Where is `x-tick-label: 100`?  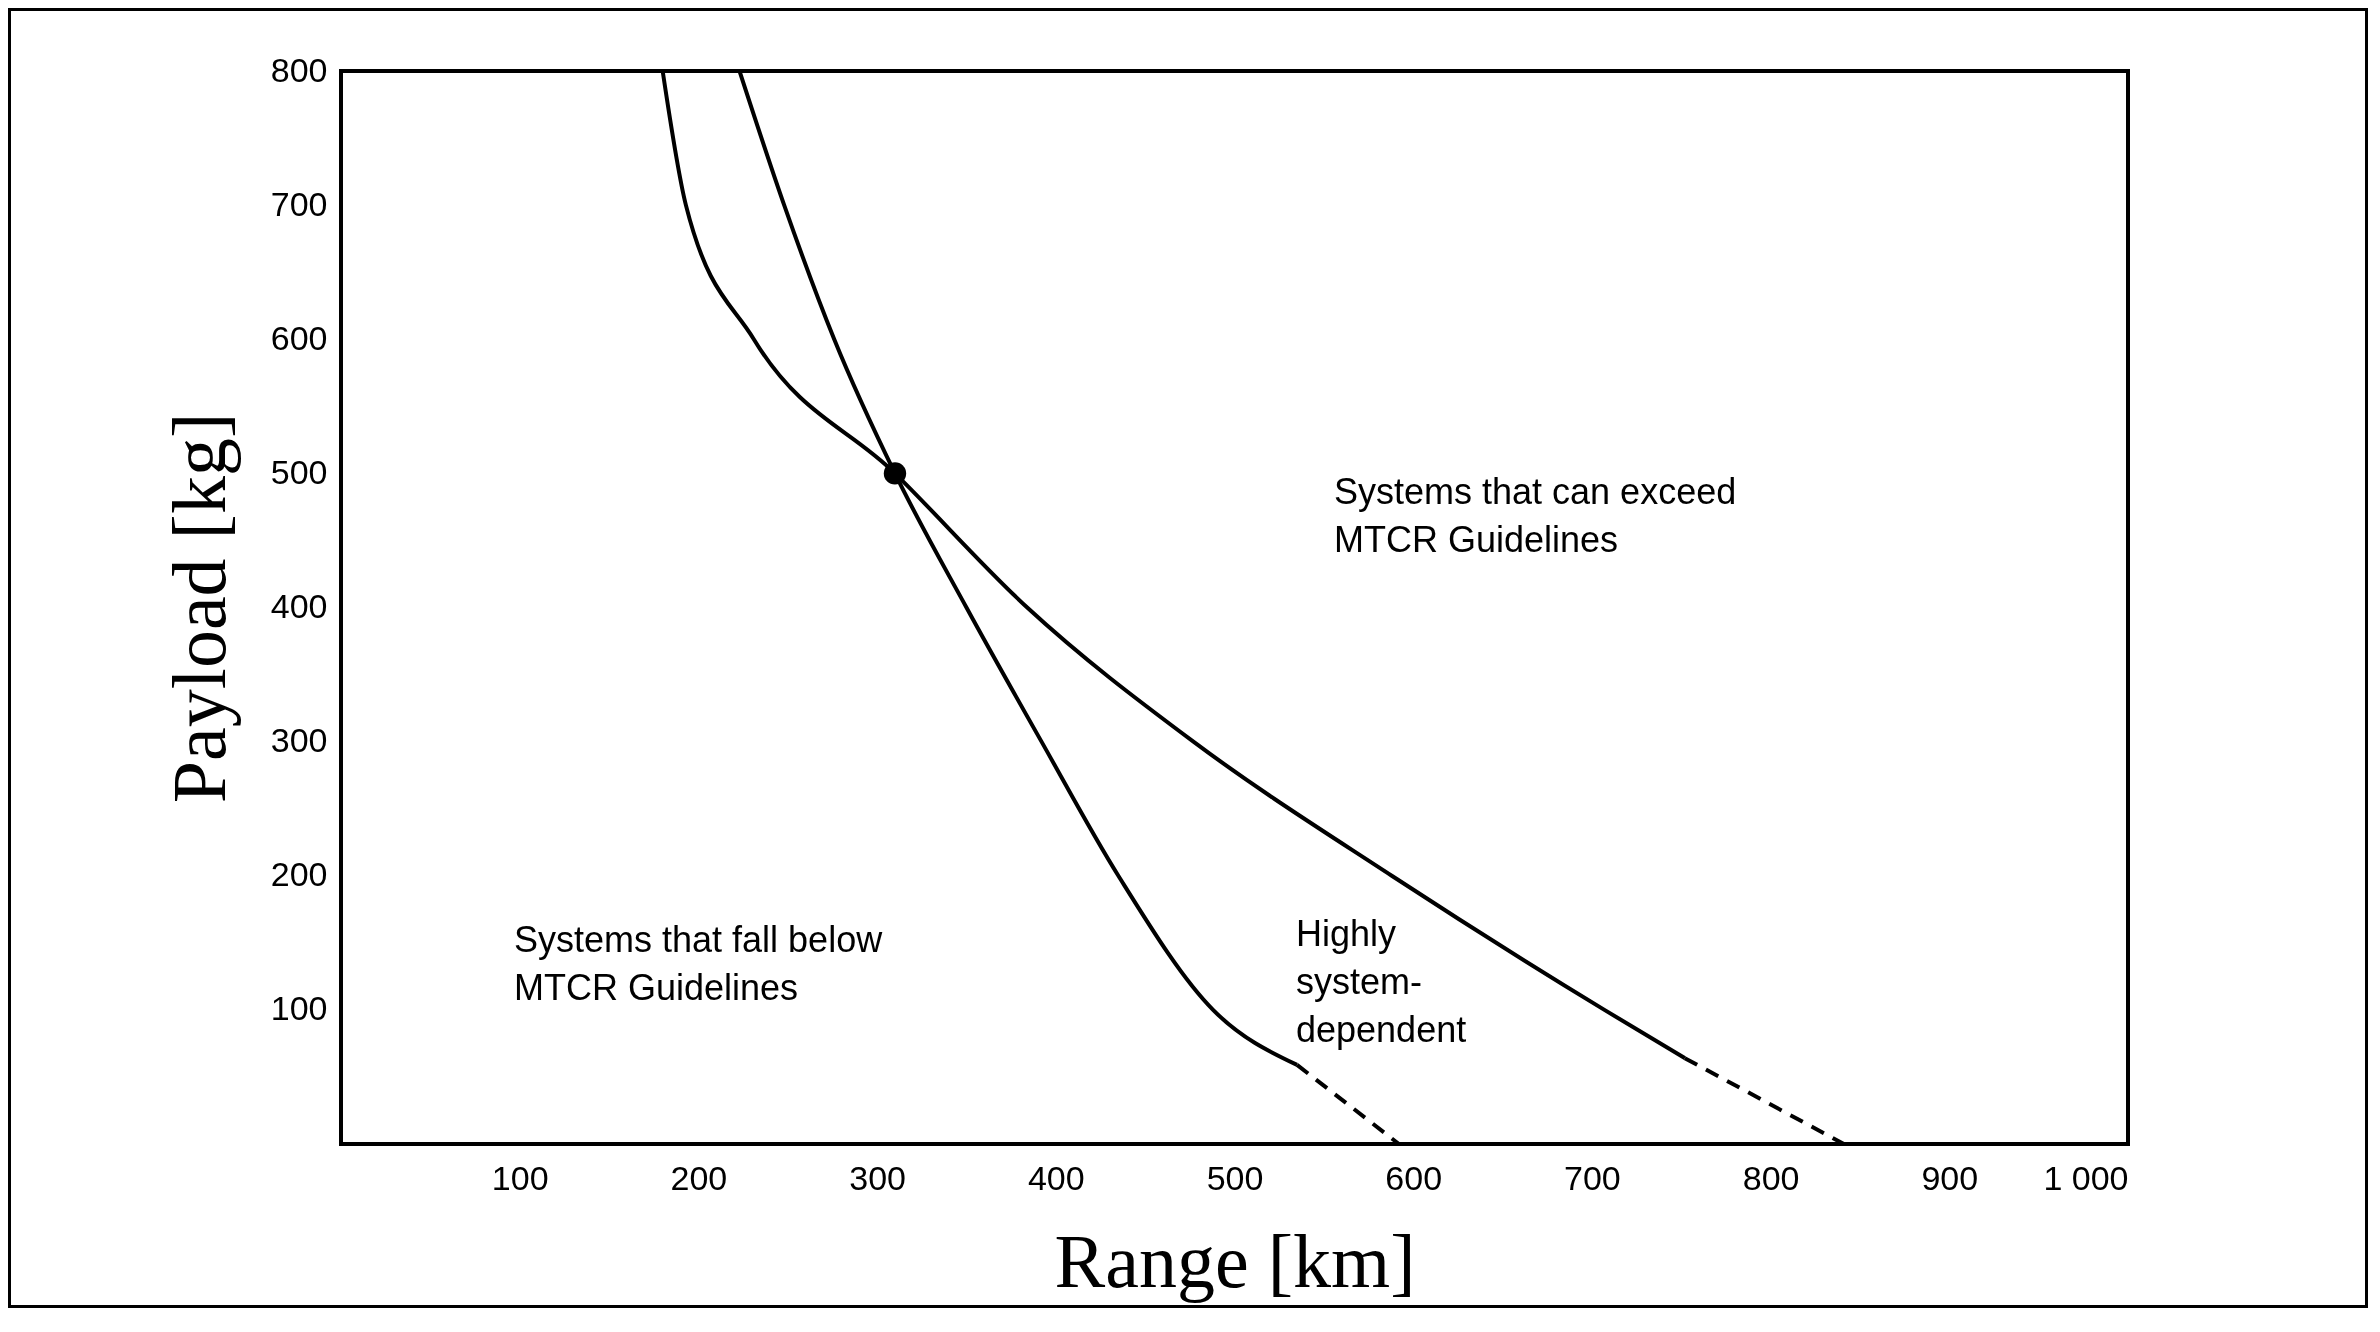
x-tick-label: 100 is located at coordinates (520, 1177).